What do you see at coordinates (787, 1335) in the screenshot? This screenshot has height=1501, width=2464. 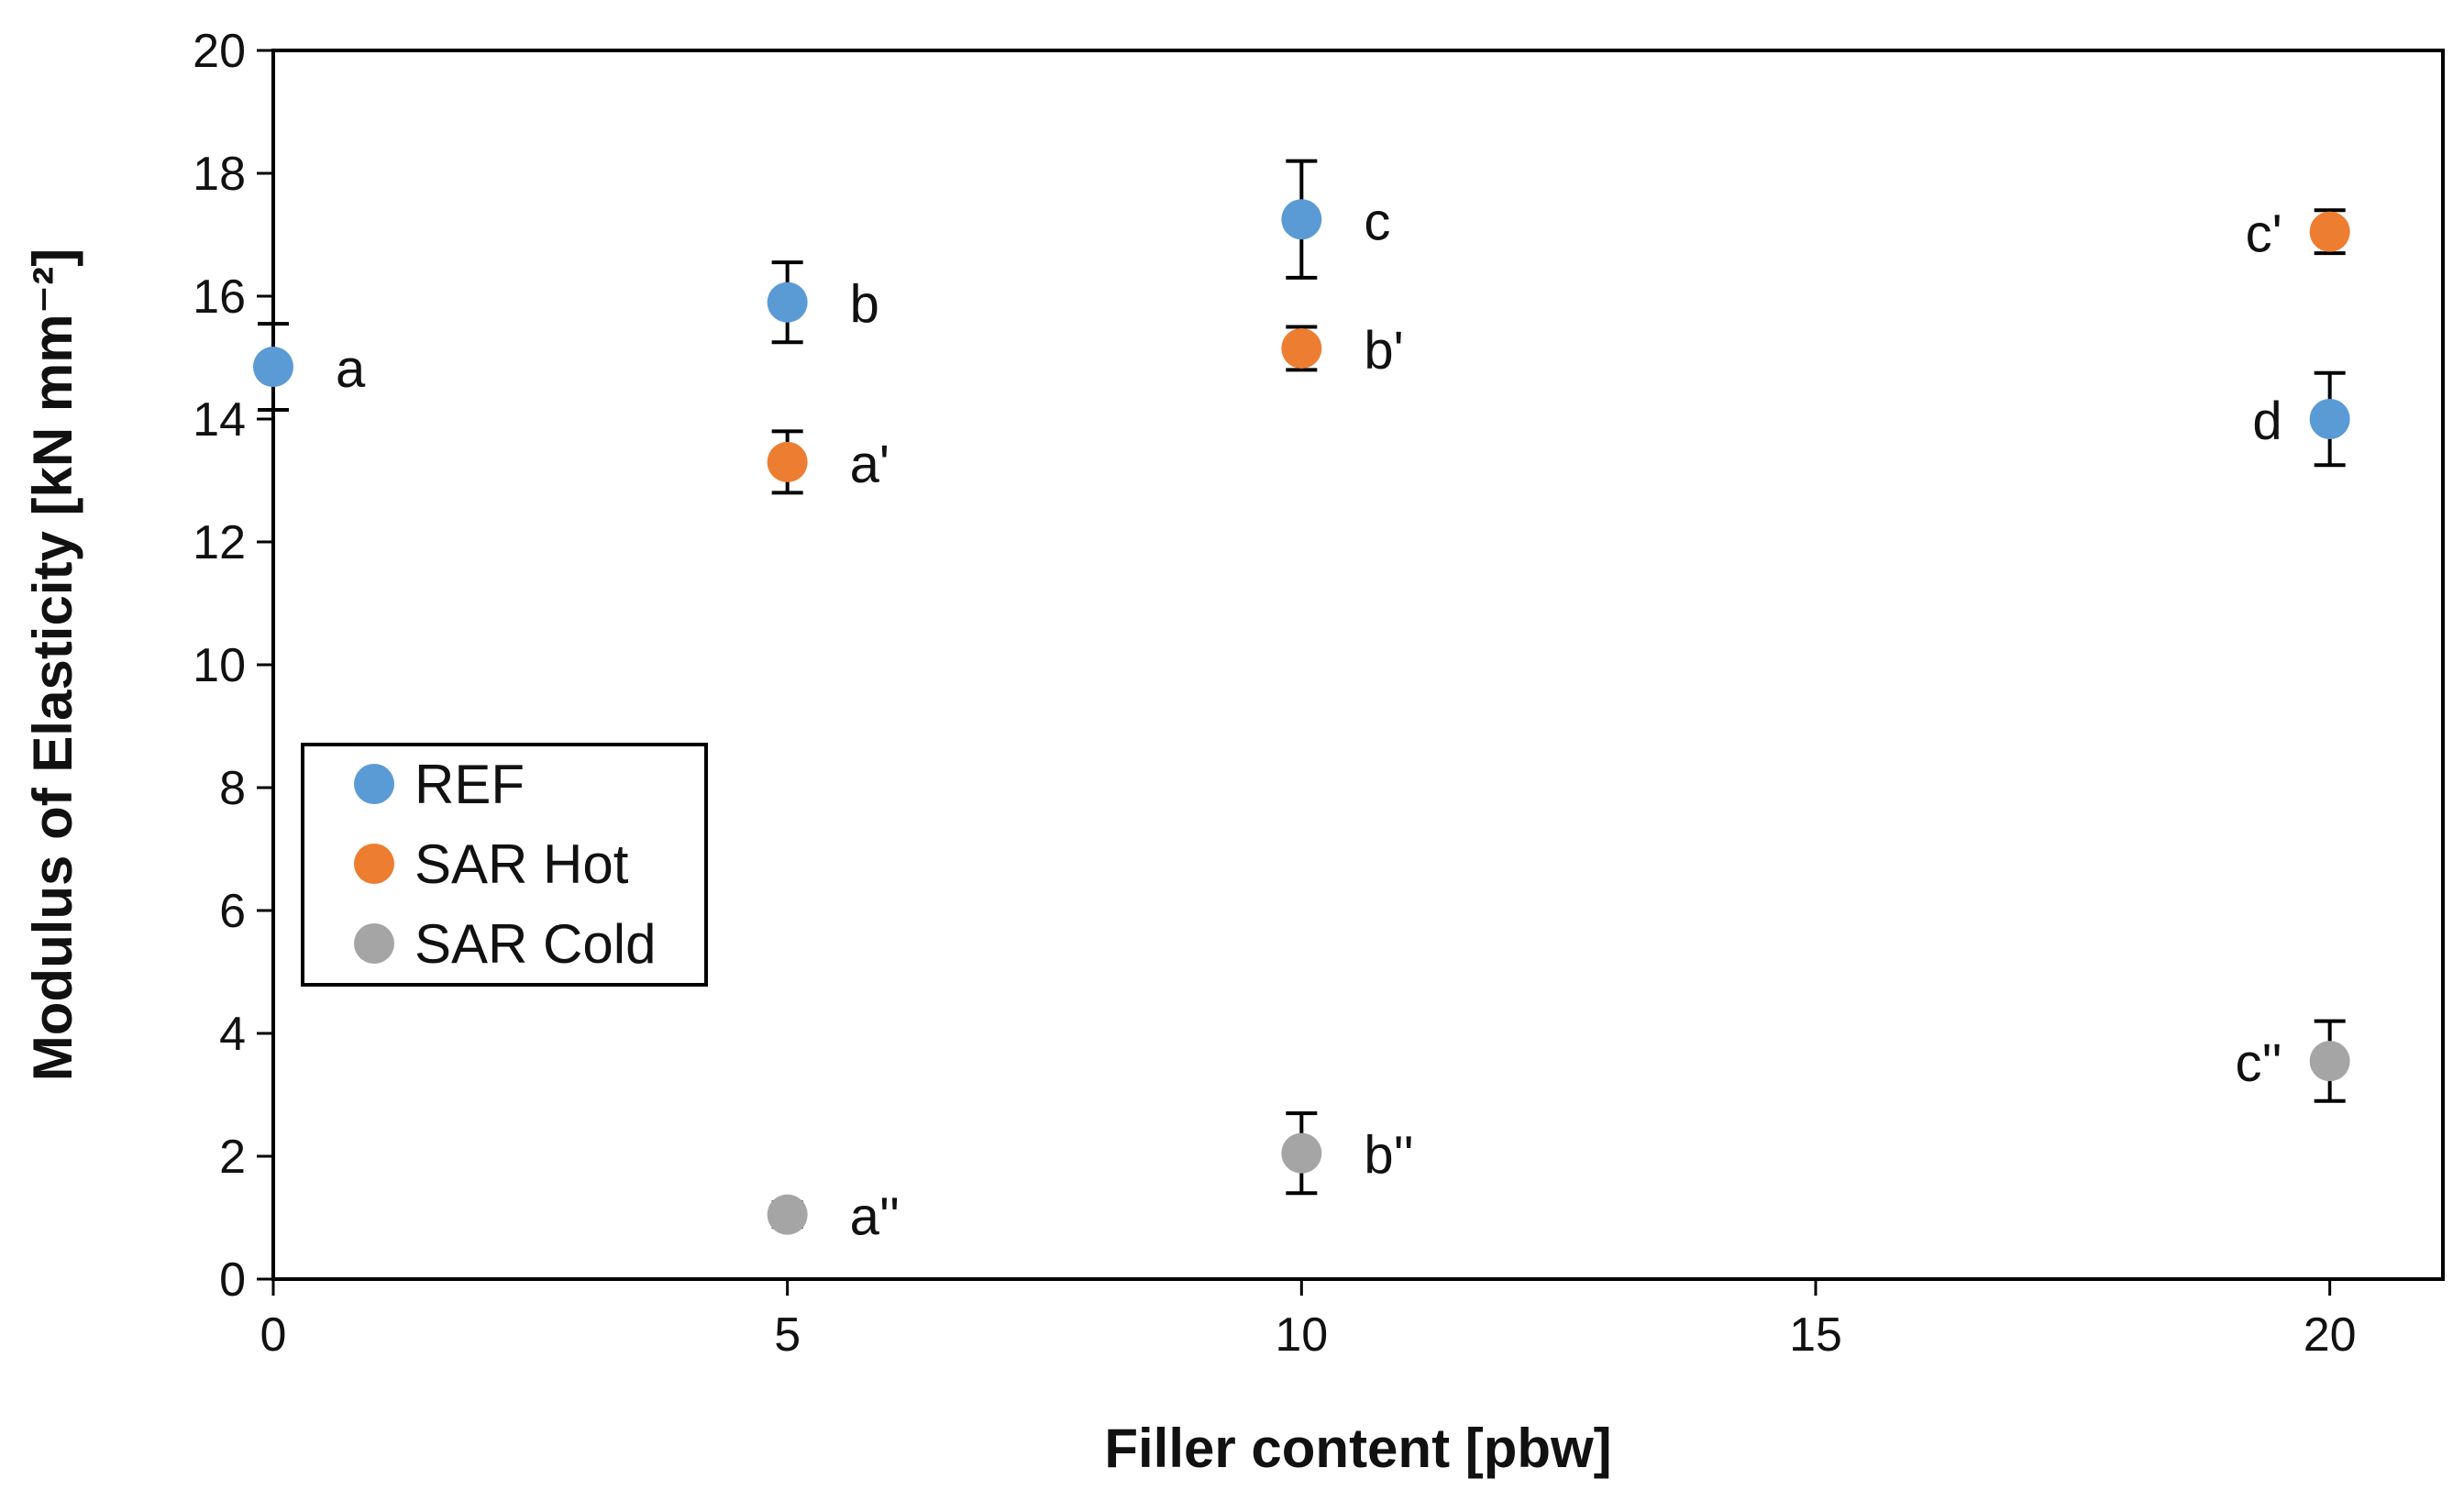 I see `x-tick-label: 5` at bounding box center [787, 1335].